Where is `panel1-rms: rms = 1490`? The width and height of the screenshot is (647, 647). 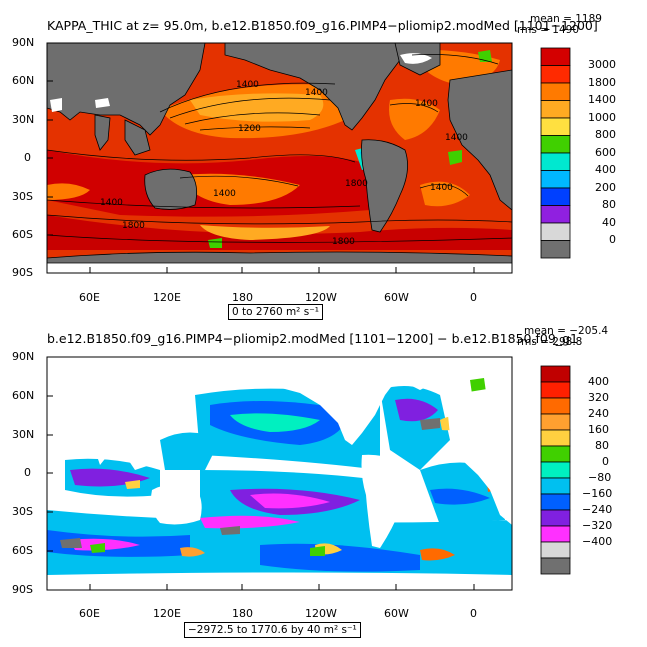
panel1-rms: rms = 1490 is located at coordinates (548, 30).